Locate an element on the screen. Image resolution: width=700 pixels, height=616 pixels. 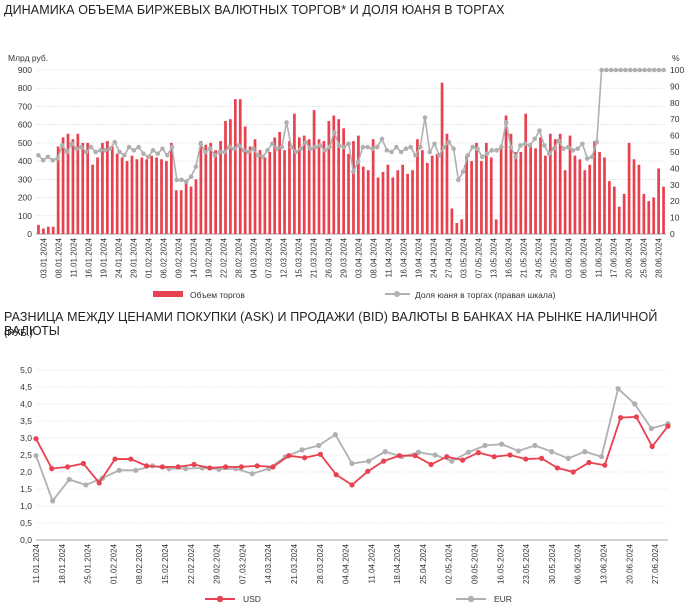
chart1-ytick-left: 900 is located at coordinates (25, 70).